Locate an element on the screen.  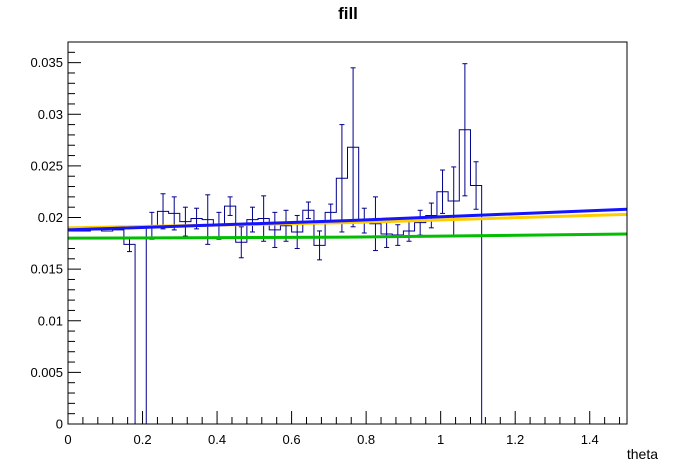
x-tick-label: 0 is located at coordinates (67, 439).